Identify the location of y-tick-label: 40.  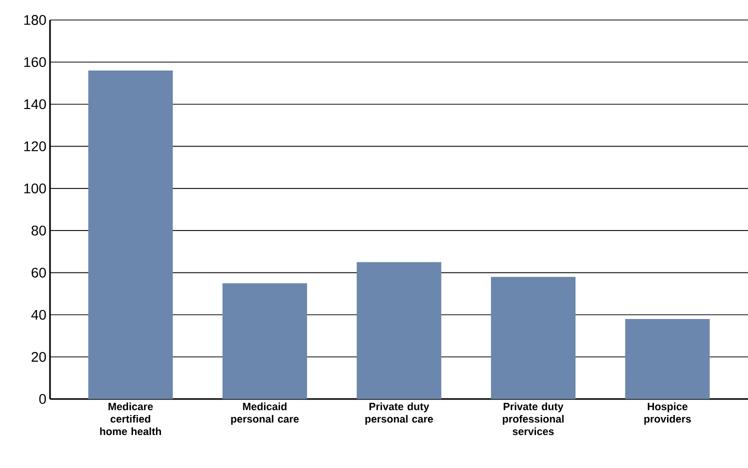
(38, 315).